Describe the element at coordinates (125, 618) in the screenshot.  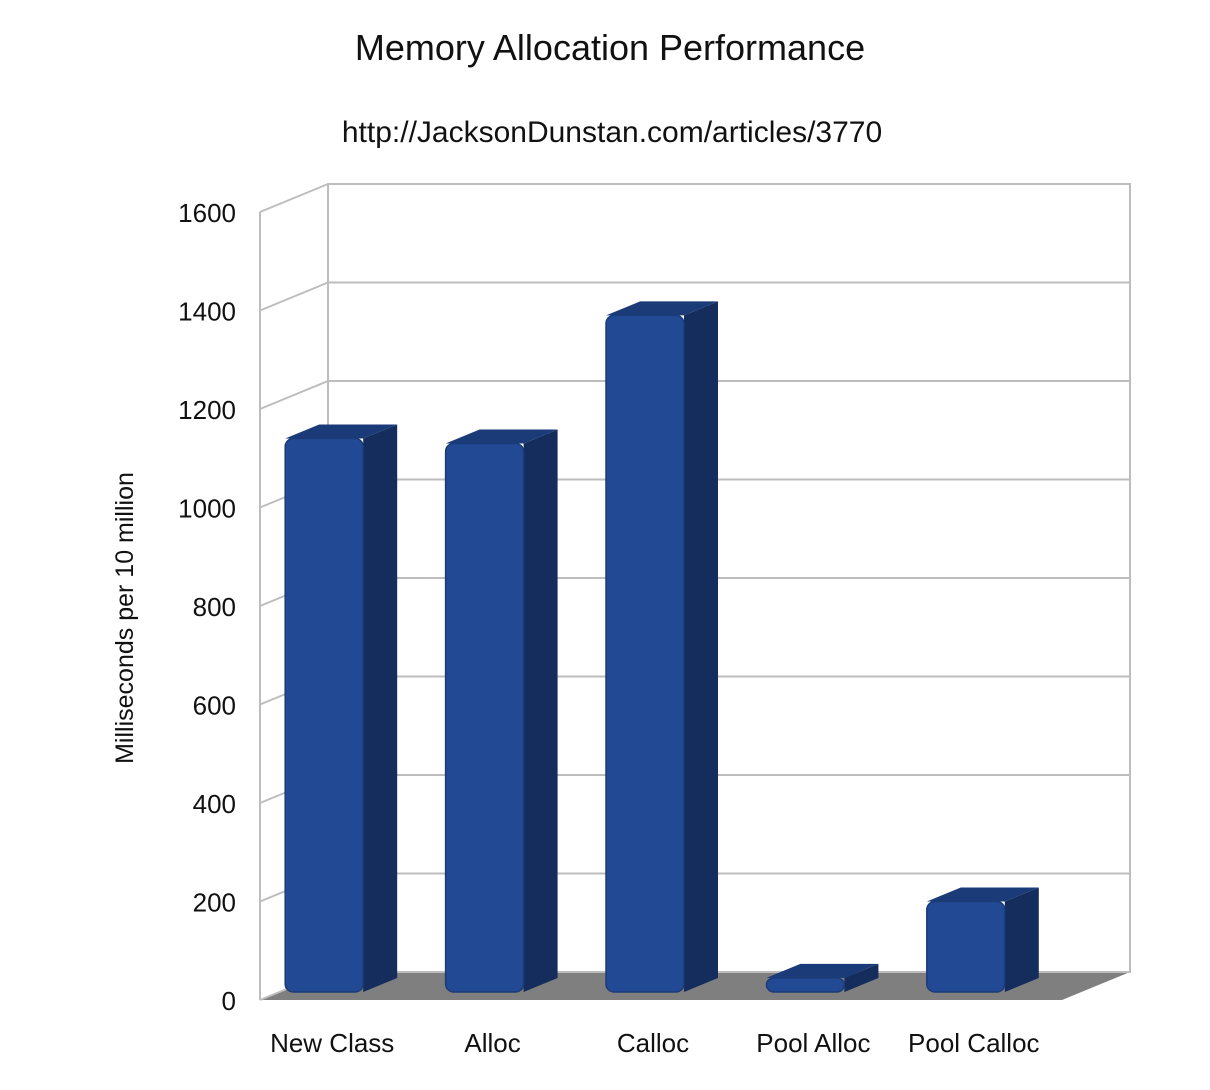
I see `y-axis-label: Milliseconds per 10 million` at that location.